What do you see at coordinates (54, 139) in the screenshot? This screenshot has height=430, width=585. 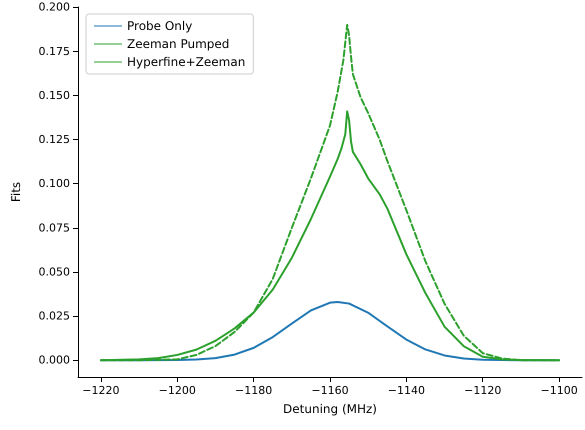 I see `y-tick-label: 0.125` at bounding box center [54, 139].